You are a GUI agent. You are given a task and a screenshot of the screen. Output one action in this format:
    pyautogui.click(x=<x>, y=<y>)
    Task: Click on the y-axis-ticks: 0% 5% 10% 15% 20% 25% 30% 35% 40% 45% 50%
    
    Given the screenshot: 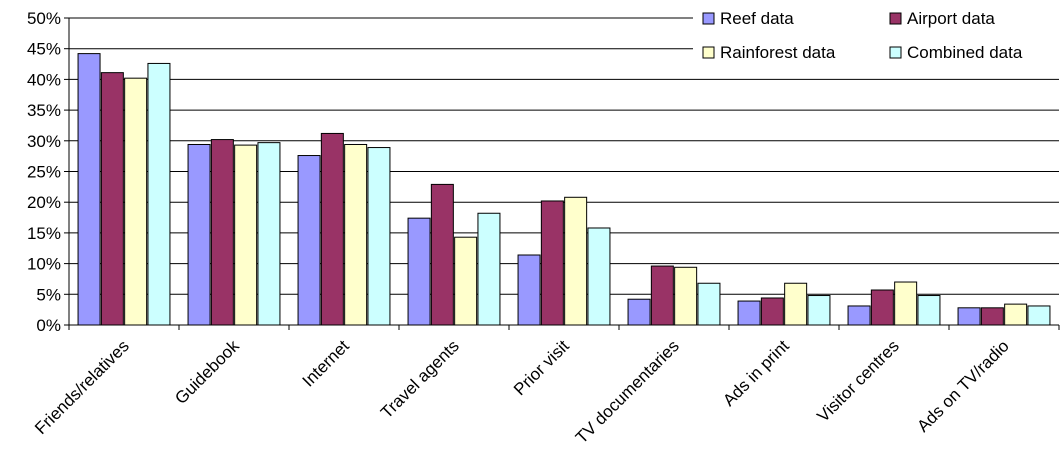 What is the action you would take?
    pyautogui.click(x=48, y=172)
    